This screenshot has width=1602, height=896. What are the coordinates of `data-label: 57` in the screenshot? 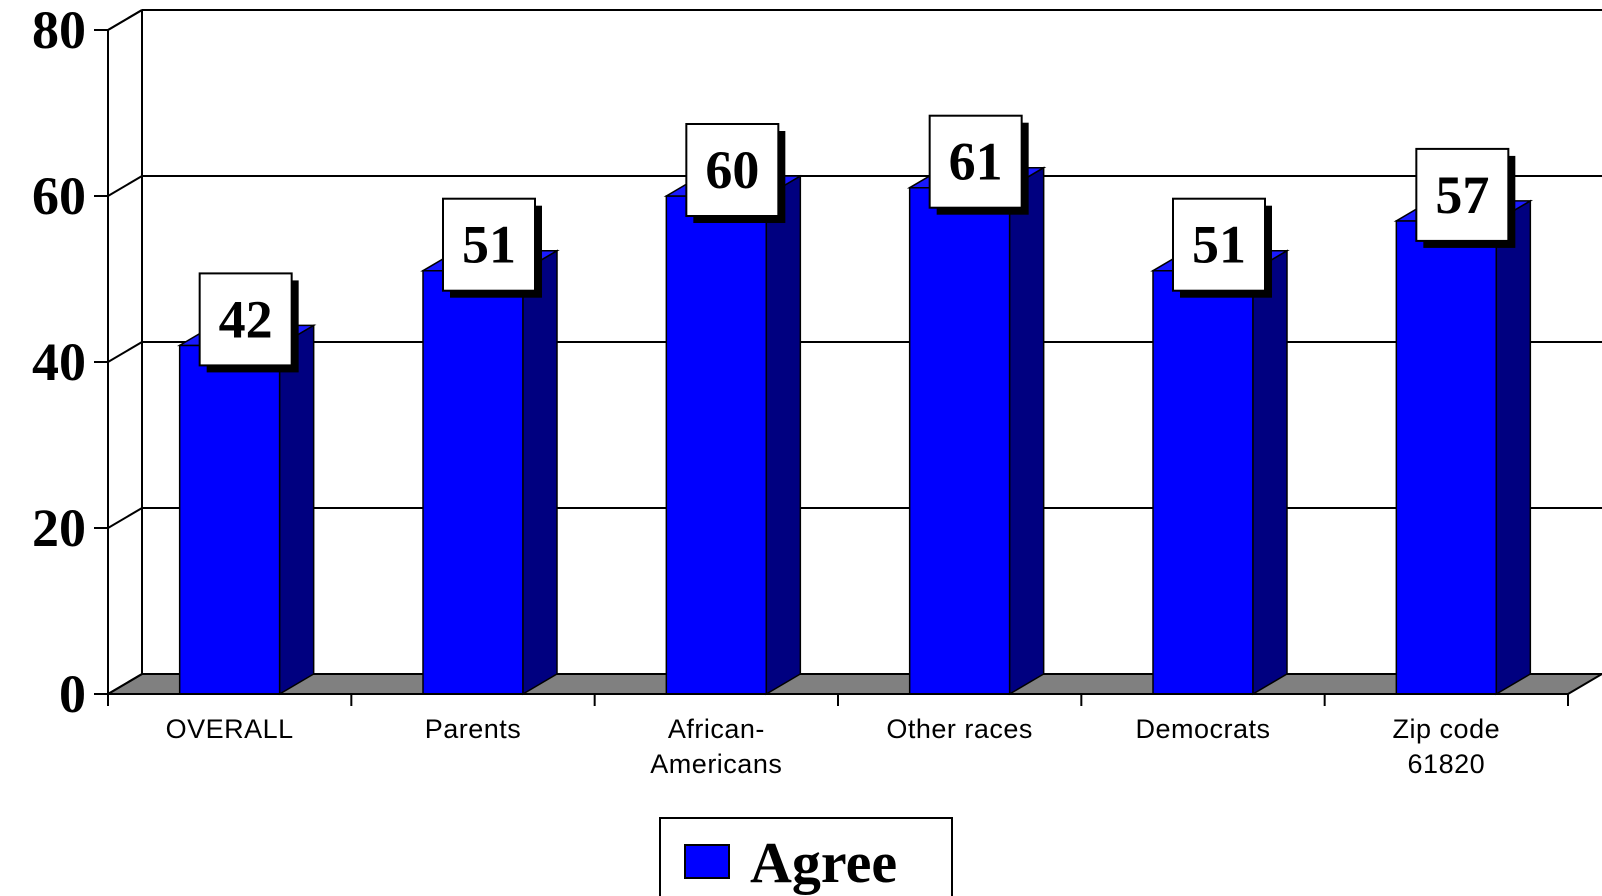 It's located at (1462, 195).